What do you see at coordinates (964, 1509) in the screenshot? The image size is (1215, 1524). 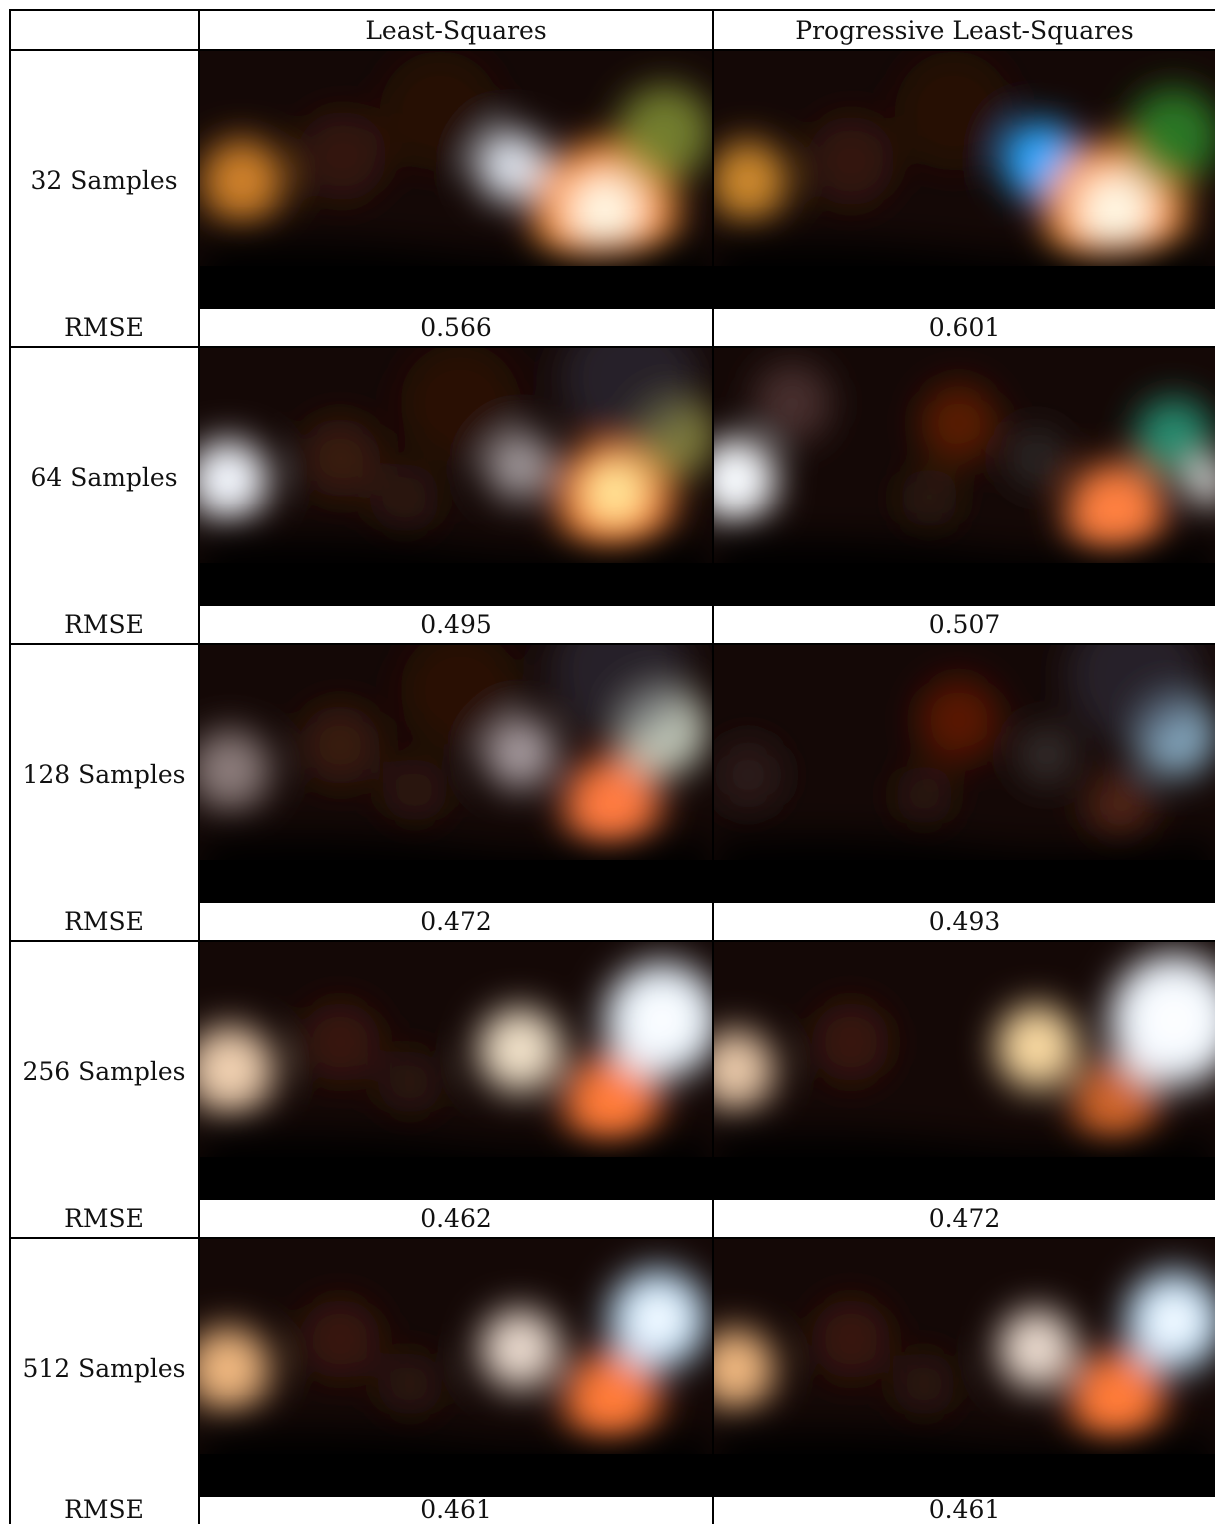 I see `rmse-value-progressive-least-squares: 0.461` at bounding box center [964, 1509].